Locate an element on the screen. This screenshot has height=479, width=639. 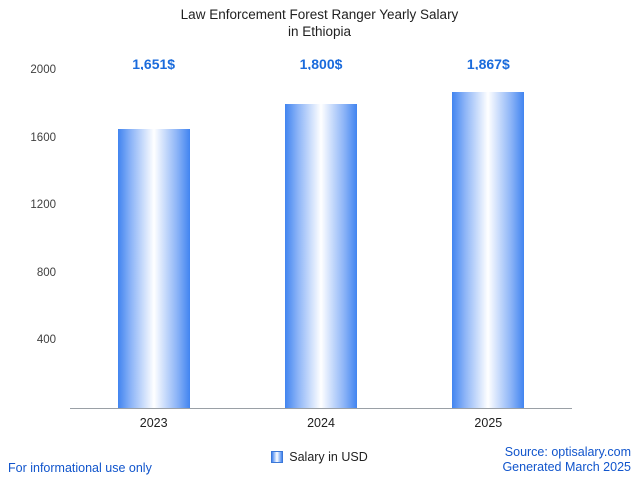
y-tick-label: 1200 is located at coordinates (43, 205).